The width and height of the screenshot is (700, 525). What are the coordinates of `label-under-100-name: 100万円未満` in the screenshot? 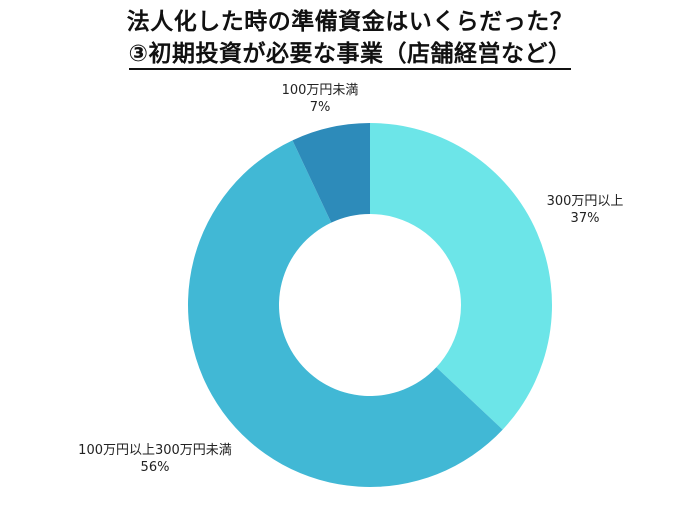 It's located at (320, 90).